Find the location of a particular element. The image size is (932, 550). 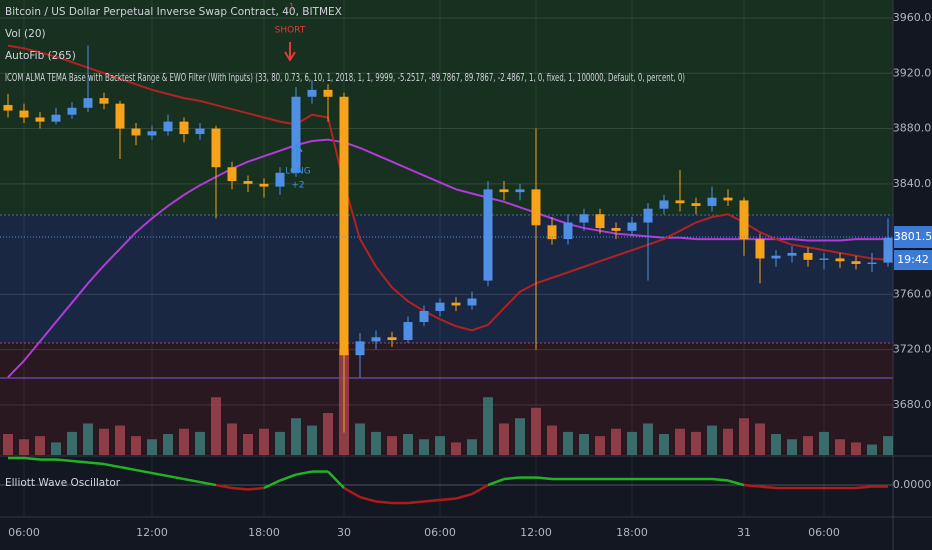

y-tick-label: 3880.0 is located at coordinates (912, 128).